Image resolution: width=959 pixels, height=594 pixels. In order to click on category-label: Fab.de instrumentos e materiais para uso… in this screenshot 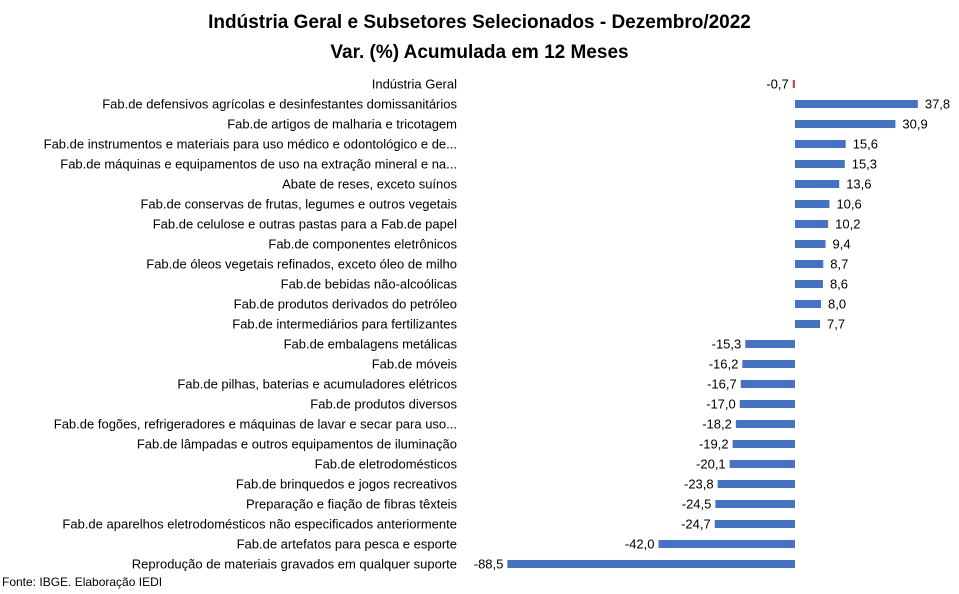, I will do `click(250, 144)`.